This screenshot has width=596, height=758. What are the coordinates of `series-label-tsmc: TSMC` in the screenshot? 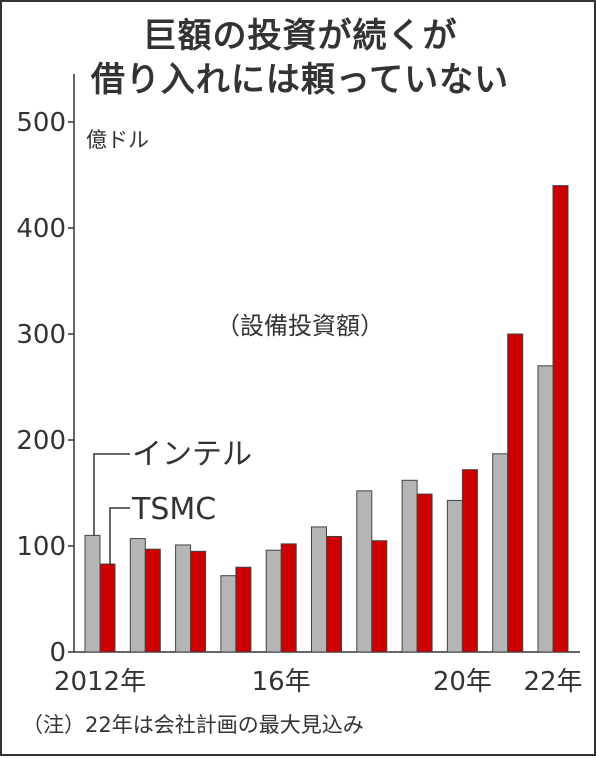 It's located at (173, 509).